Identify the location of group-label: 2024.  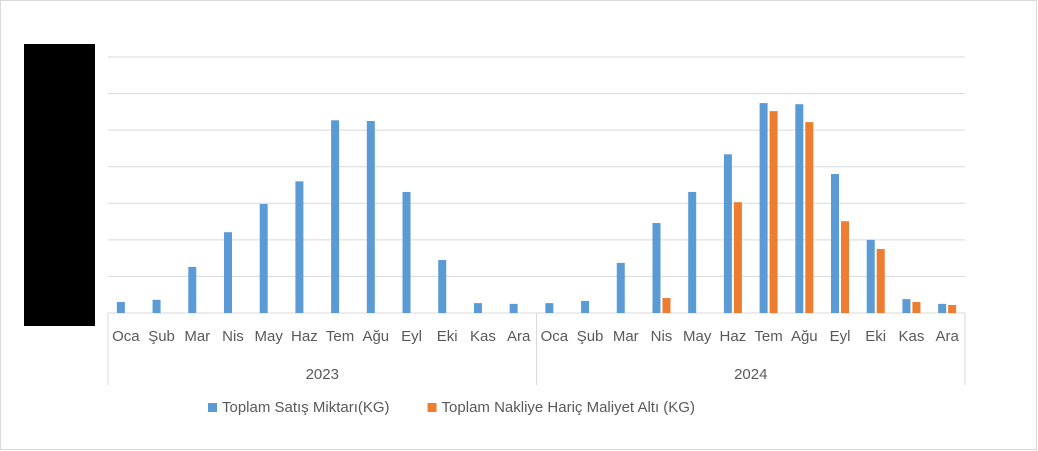
(750, 374).